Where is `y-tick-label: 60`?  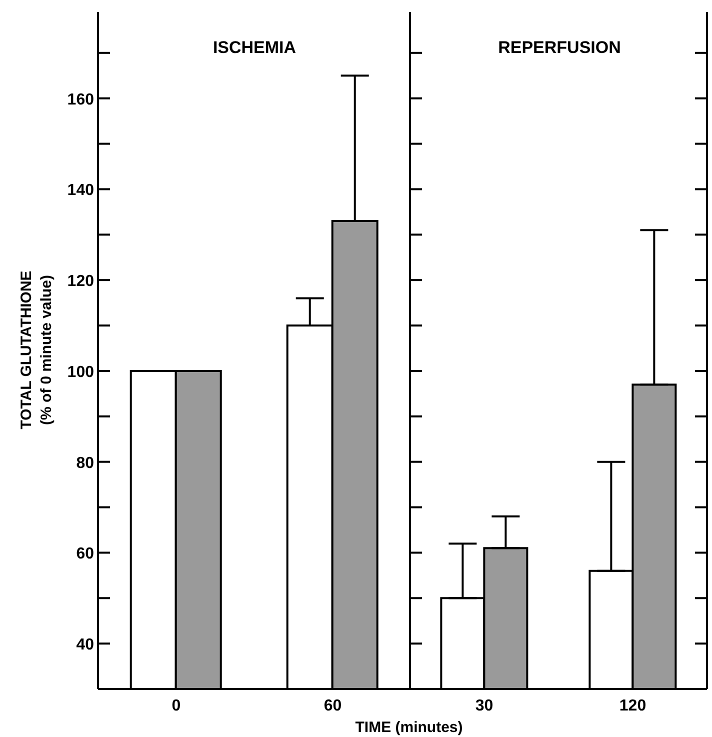
y-tick-label: 60 is located at coordinates (85, 554).